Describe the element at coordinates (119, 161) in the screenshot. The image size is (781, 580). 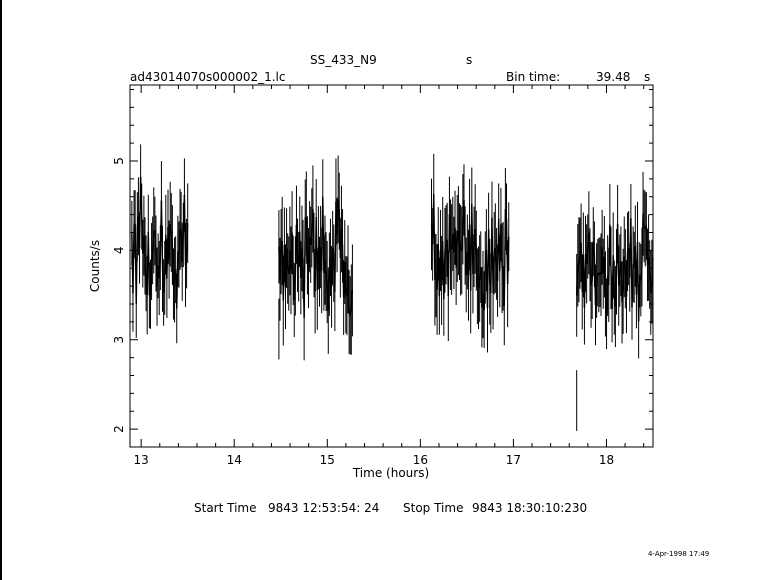
I see `y-tick-label: 5` at that location.